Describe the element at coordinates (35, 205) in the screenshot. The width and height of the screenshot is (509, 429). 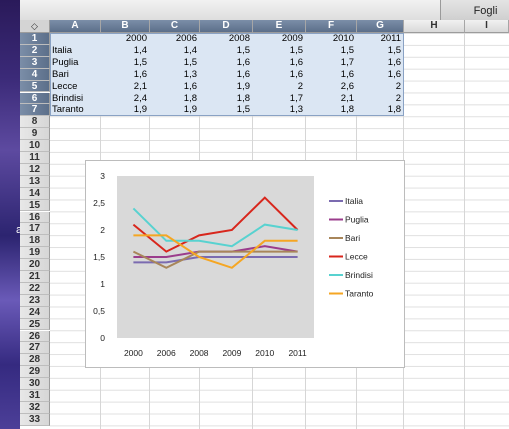
I see `row-header-15: 15` at that location.